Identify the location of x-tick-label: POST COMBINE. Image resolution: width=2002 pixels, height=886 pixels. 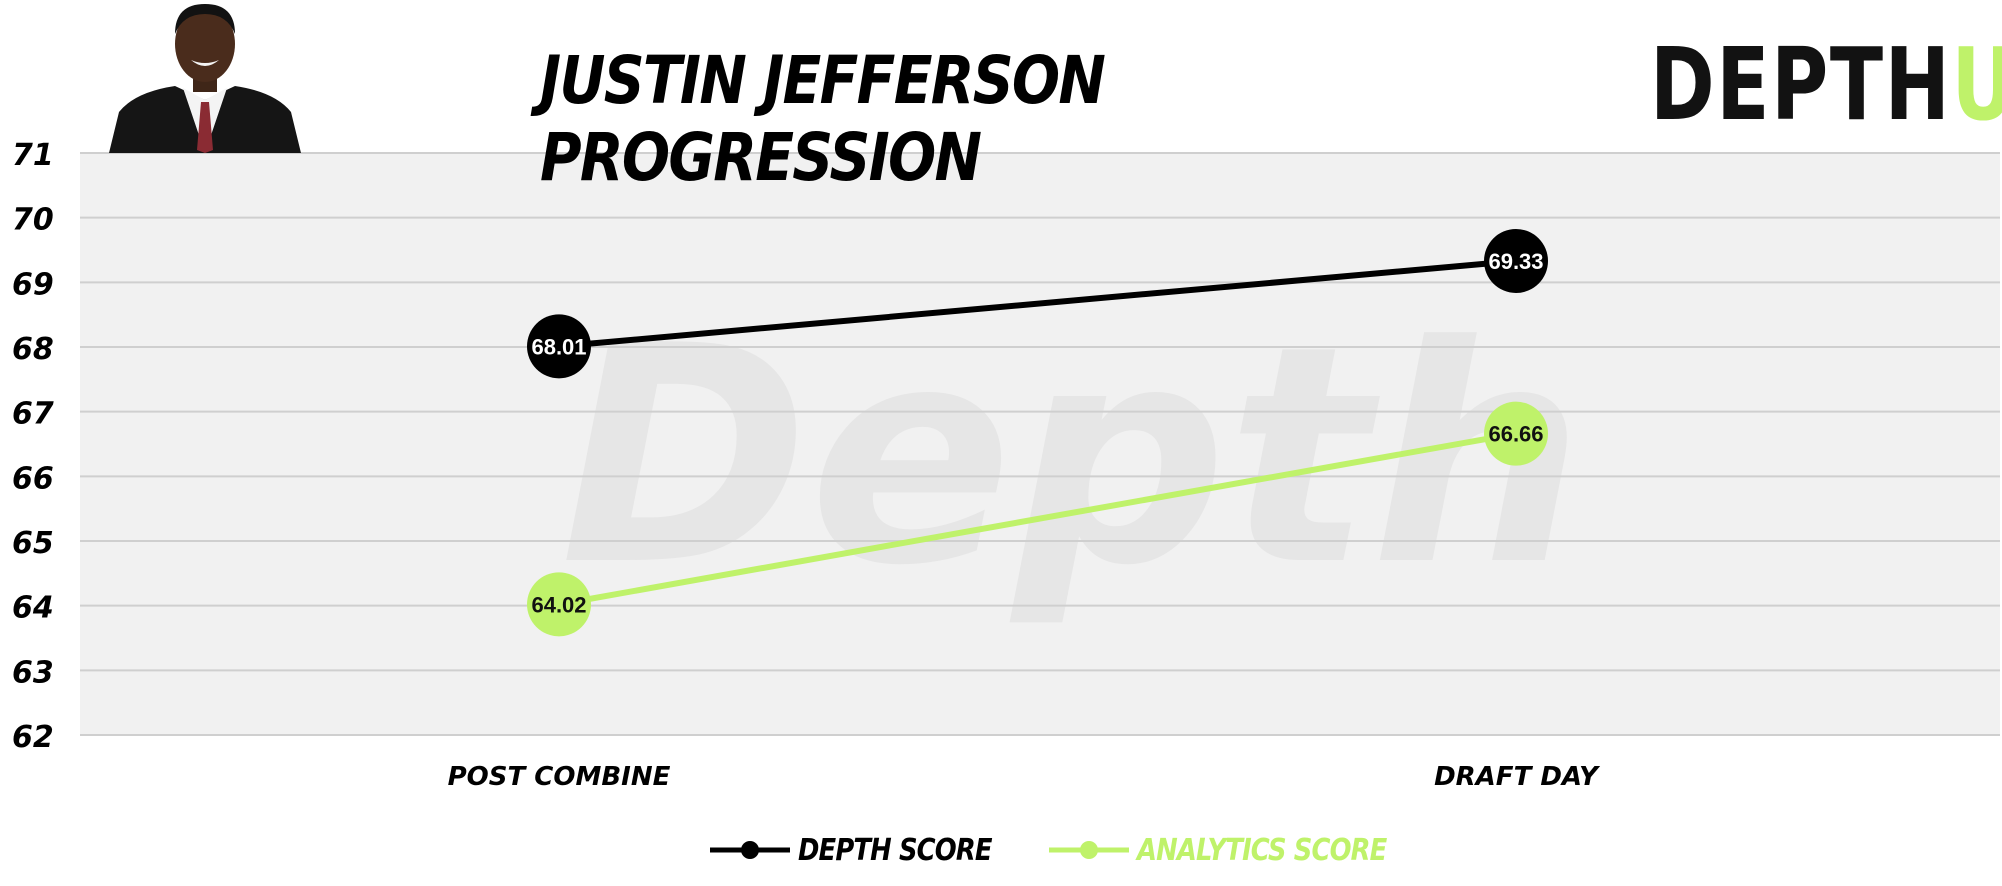
(559, 777).